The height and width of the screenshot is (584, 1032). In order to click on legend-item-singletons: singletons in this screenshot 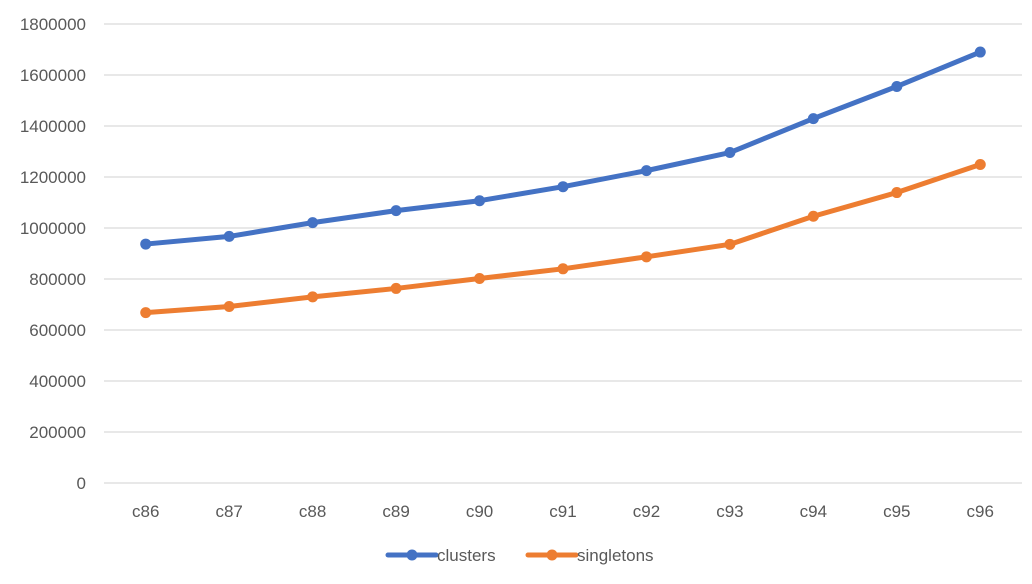, I will do `click(589, 555)`.